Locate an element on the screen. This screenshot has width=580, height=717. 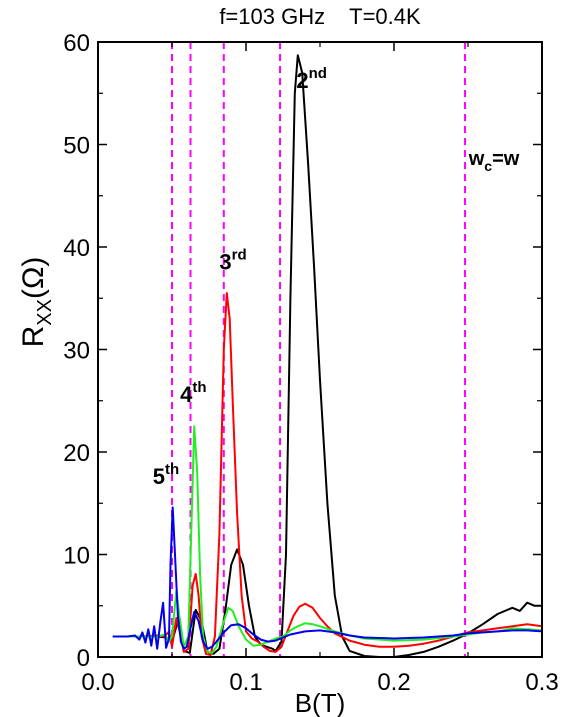
y-axis-title: RXX(Ω) is located at coordinates (36, 302).